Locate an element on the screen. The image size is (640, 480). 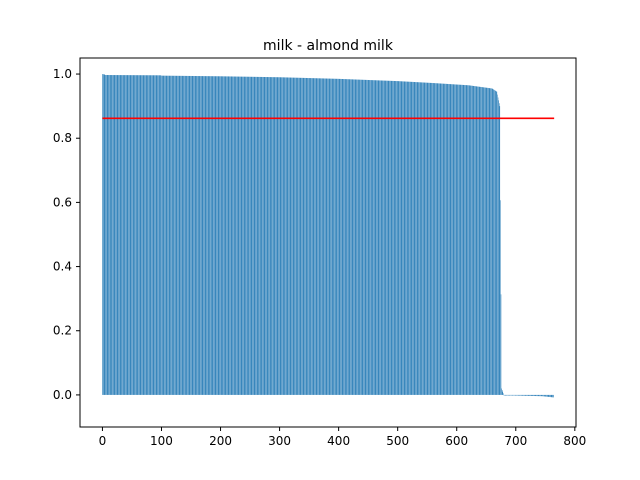
x-tick-label: 600 is located at coordinates (456, 441).